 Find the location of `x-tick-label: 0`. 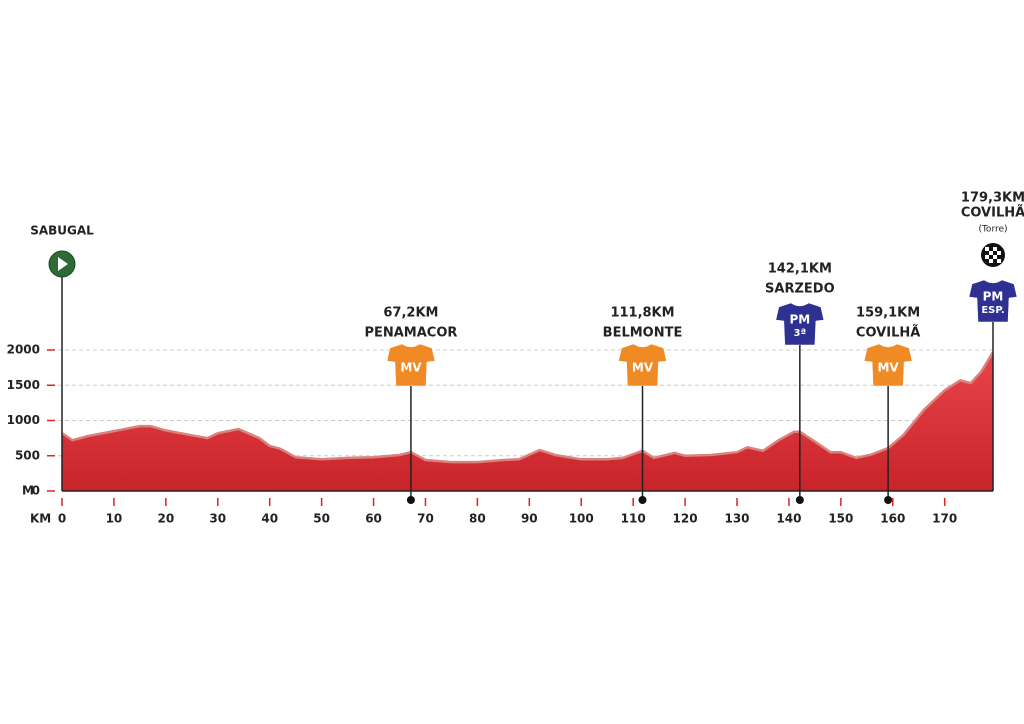

x-tick-label: 0 is located at coordinates (62, 519).